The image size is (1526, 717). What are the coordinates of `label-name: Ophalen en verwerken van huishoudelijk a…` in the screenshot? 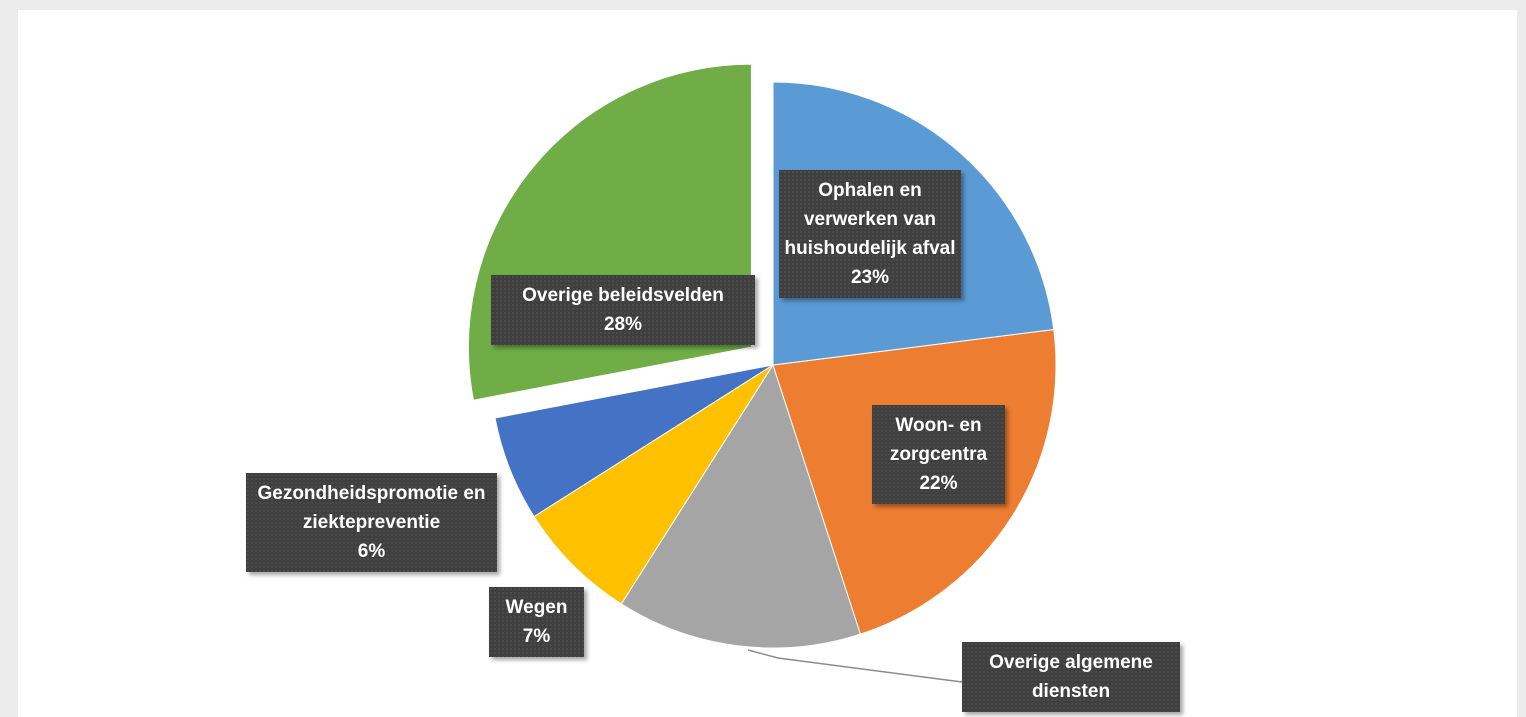 It's located at (870, 219).